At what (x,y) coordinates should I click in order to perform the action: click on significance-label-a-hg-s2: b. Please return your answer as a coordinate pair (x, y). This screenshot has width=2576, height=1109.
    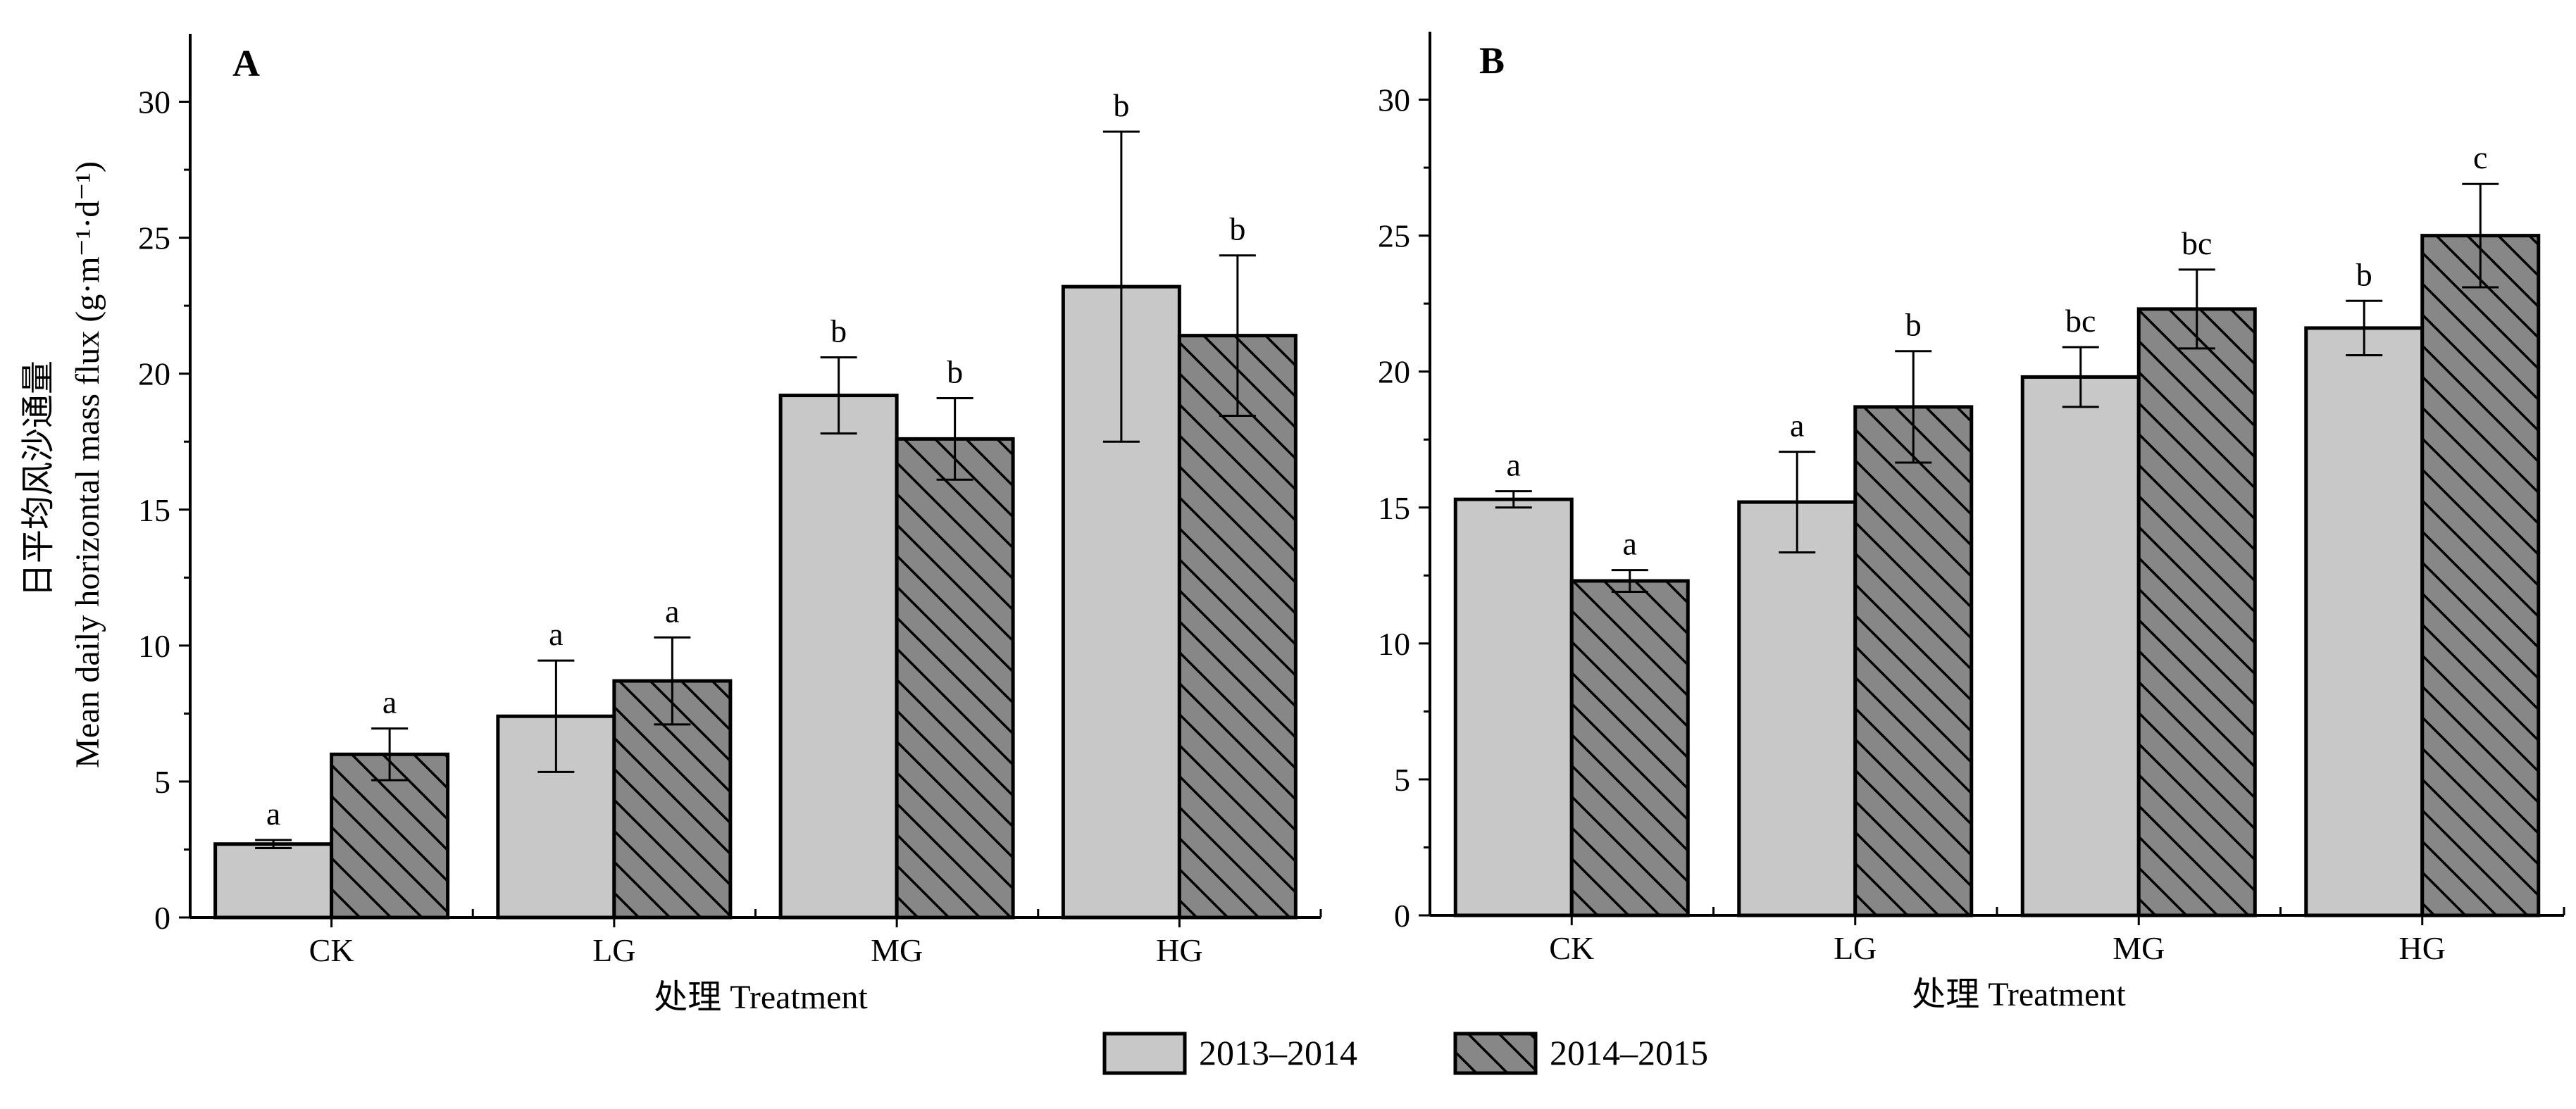
    Looking at the image, I should click on (1237, 229).